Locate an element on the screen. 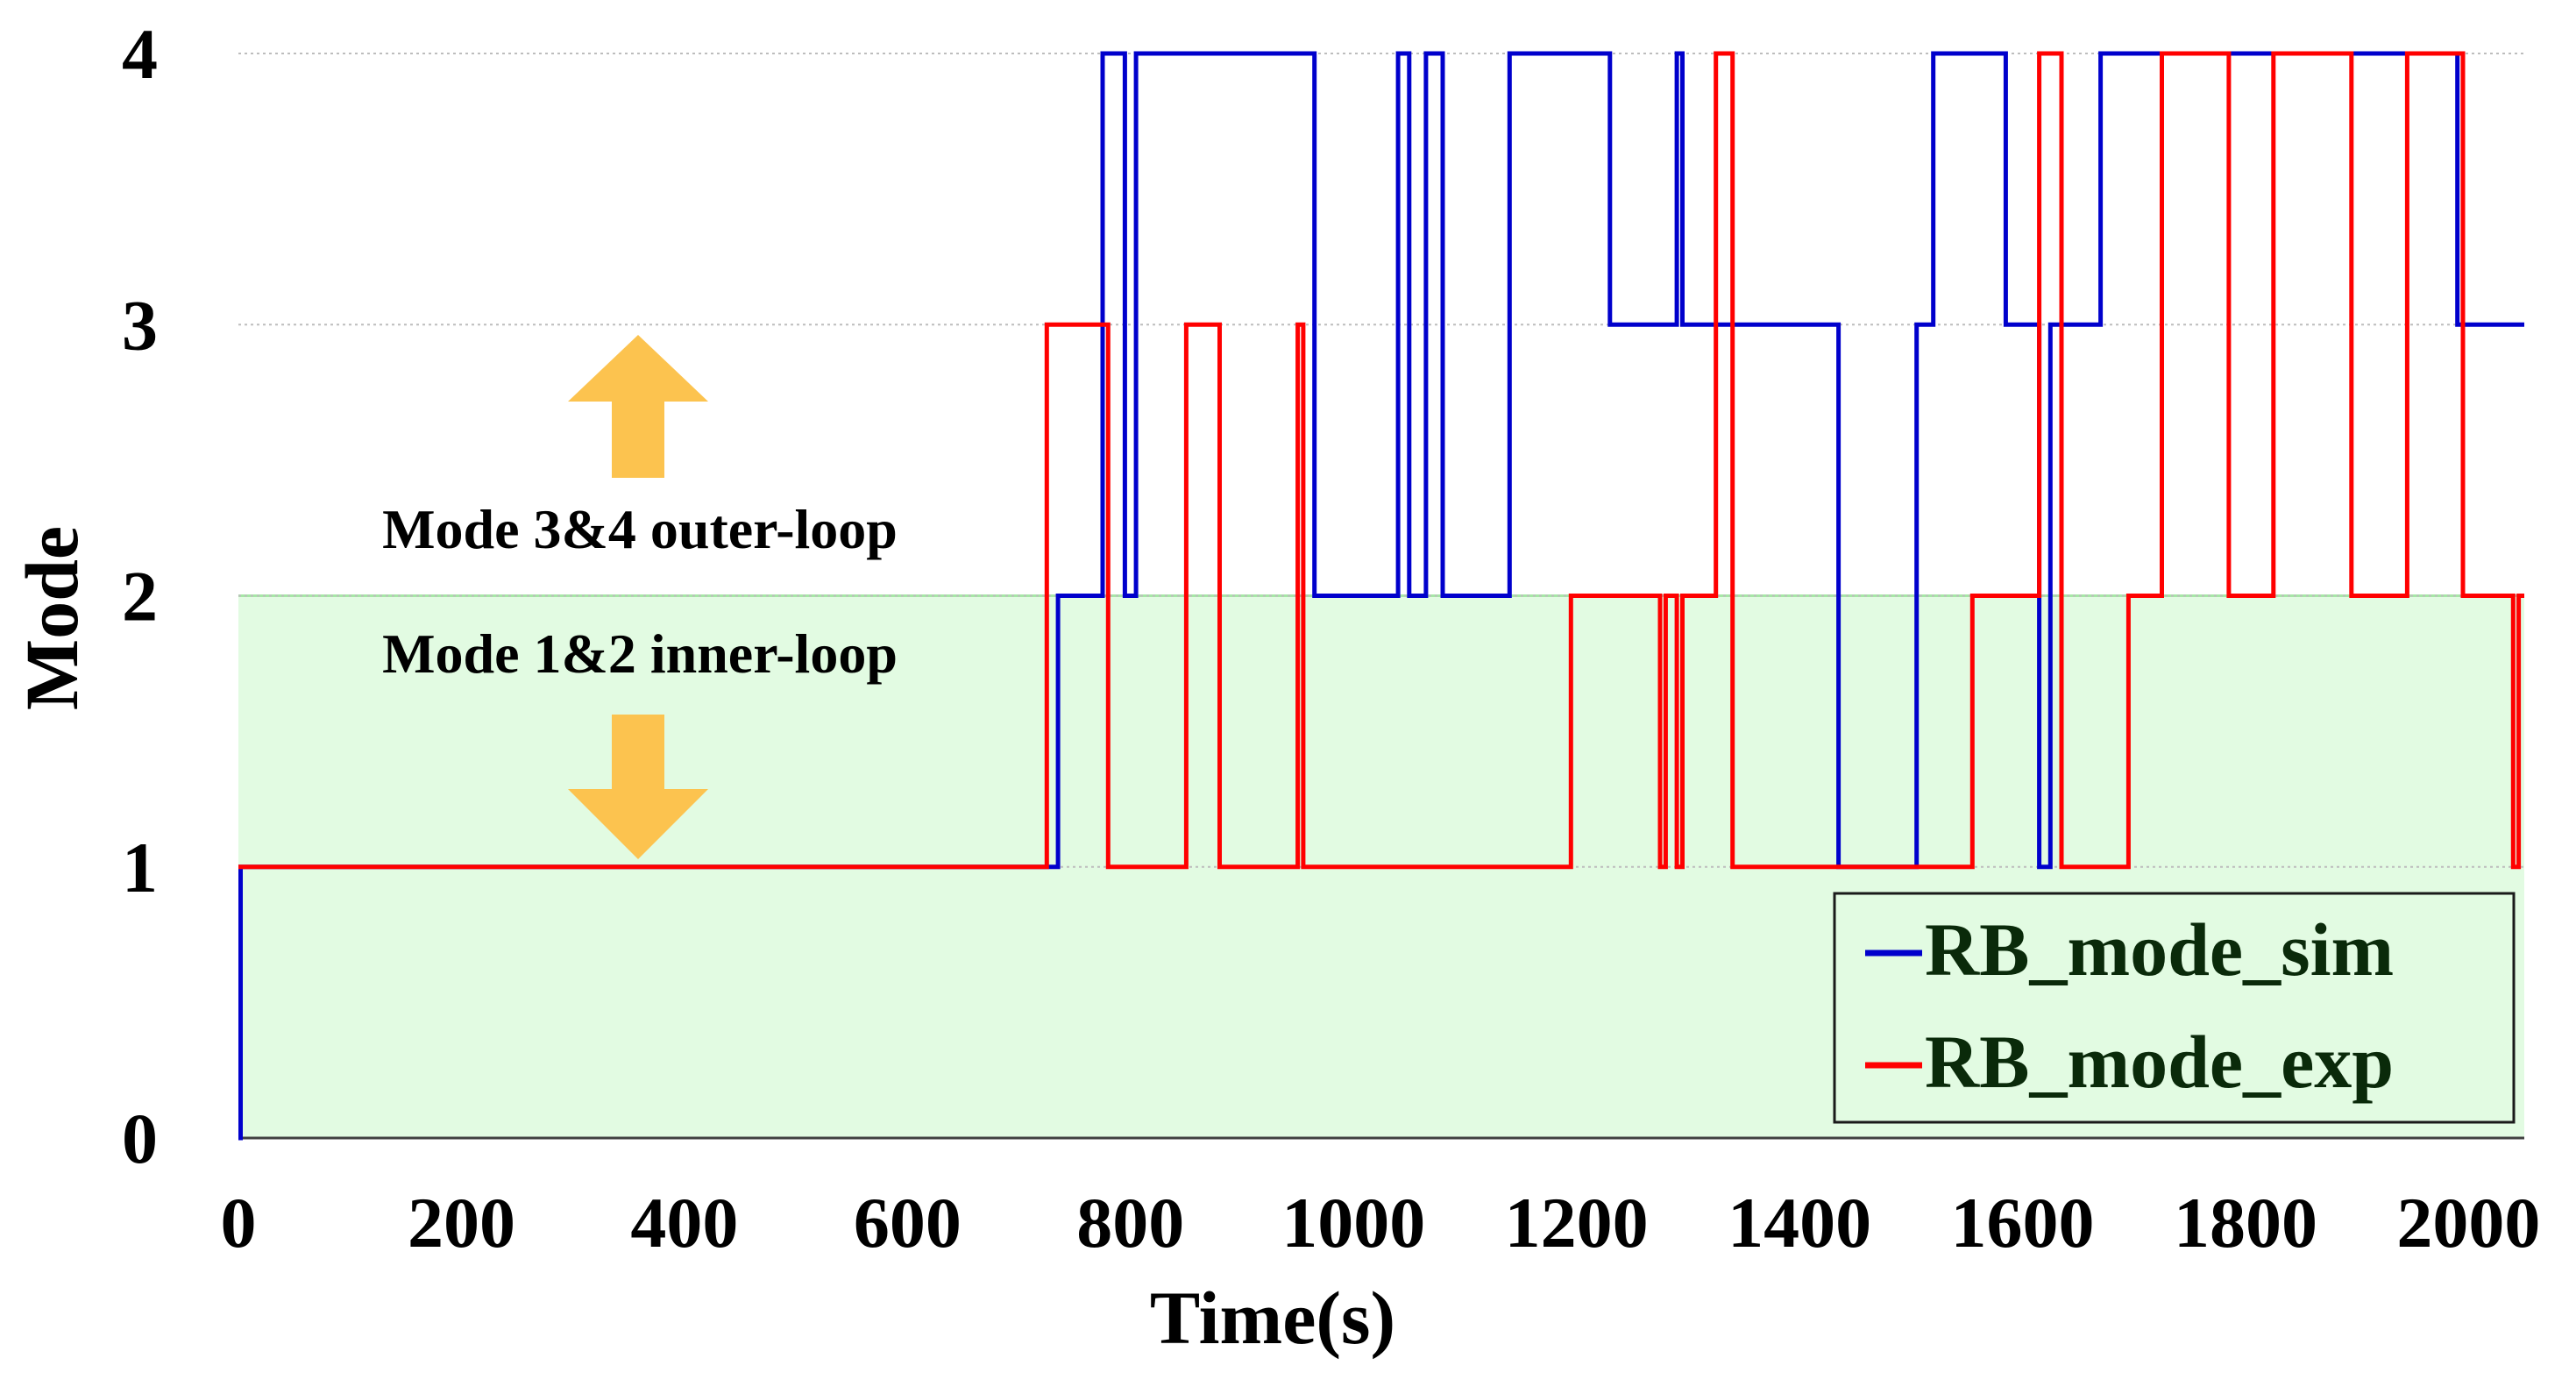 The height and width of the screenshot is (1387, 2576). legend-box is located at coordinates (2174, 1008).